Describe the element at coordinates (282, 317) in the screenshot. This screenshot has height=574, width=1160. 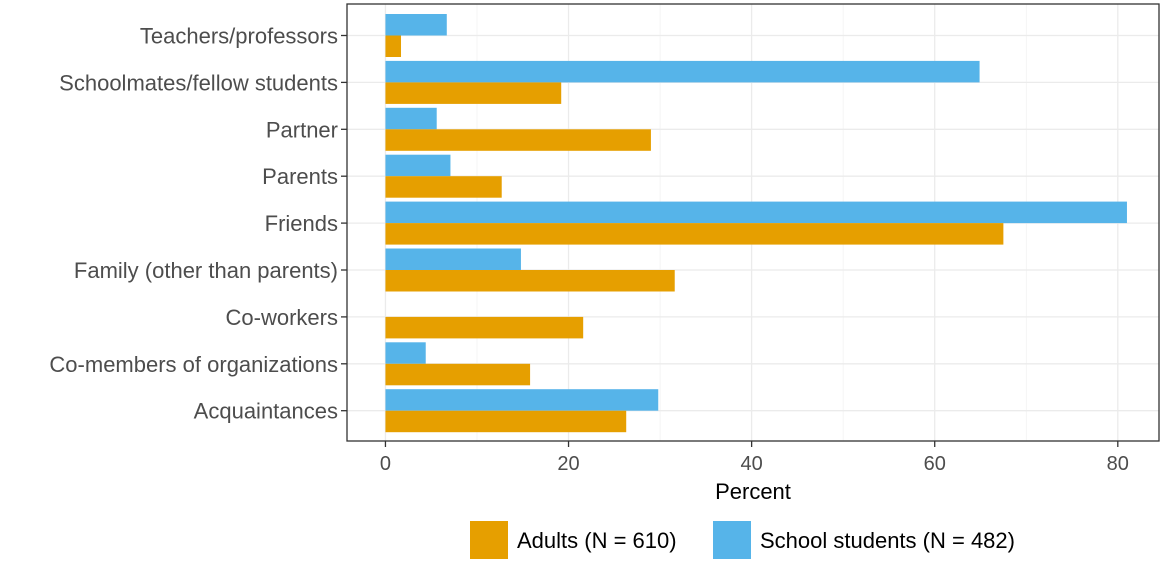
I see `y-tick-label: Co-workers` at that location.